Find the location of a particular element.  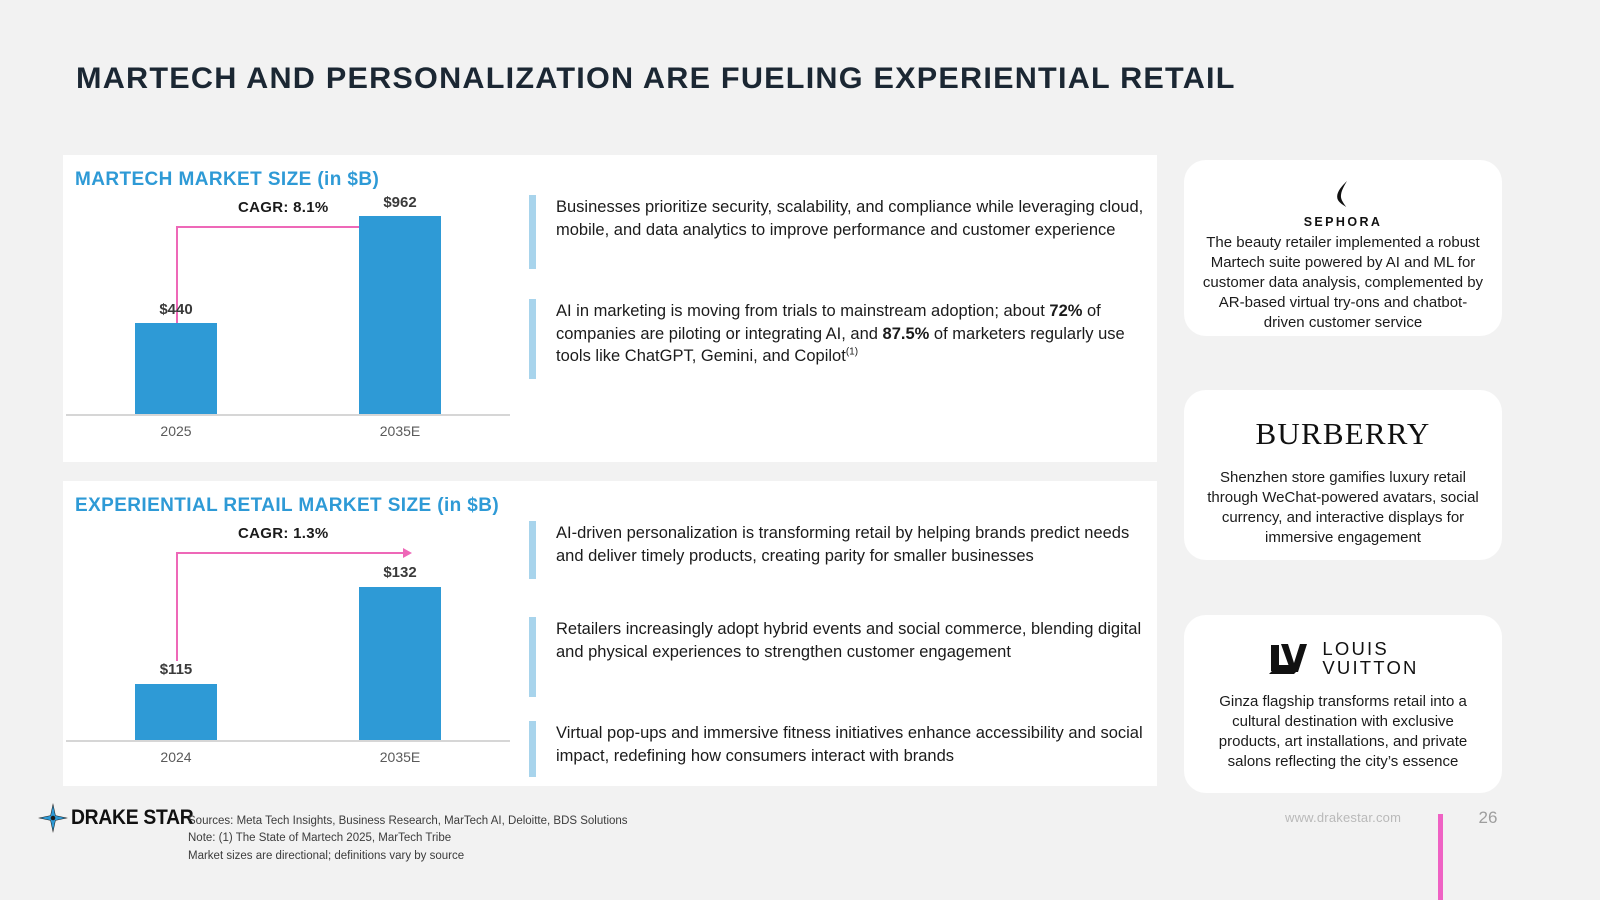

burberry-wordmark-logo: BURBERRY is located at coordinates (1343, 433).